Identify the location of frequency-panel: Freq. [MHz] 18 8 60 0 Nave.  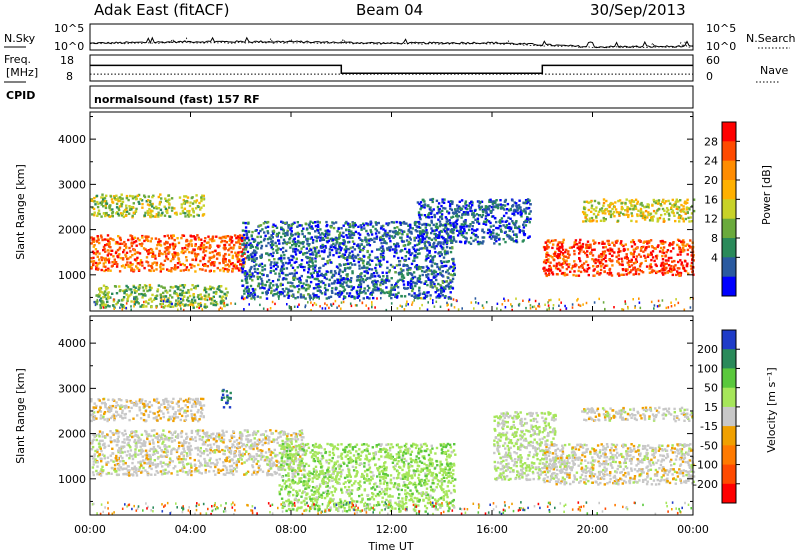
(396, 68).